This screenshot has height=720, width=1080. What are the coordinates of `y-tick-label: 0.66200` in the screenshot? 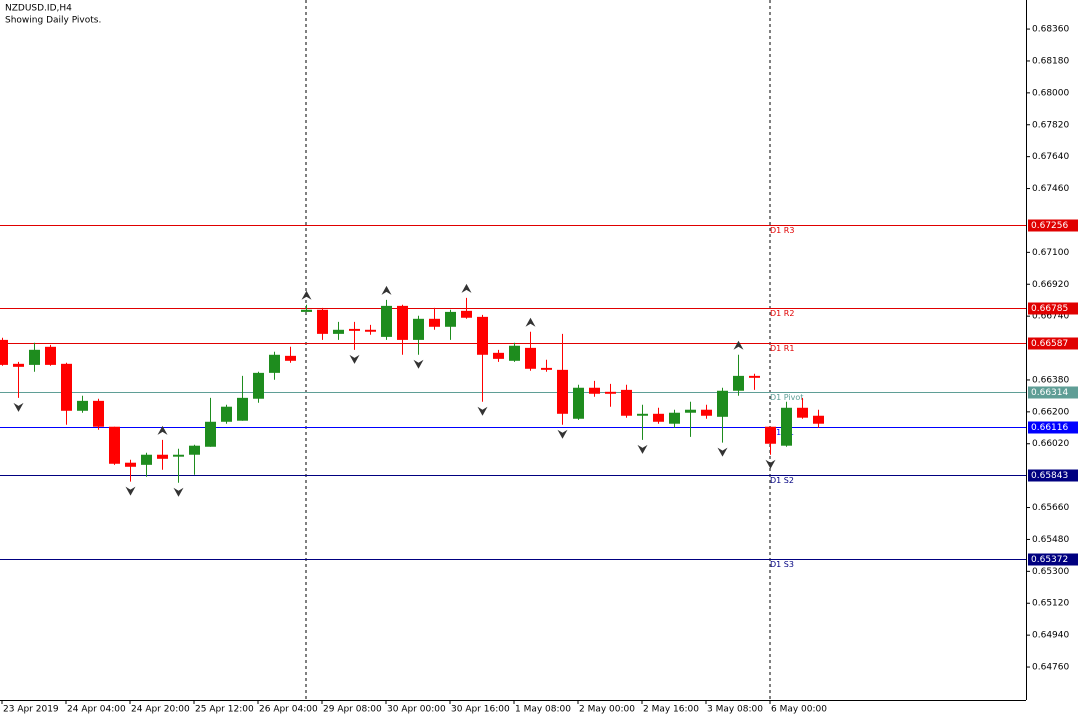 It's located at (1050, 412).